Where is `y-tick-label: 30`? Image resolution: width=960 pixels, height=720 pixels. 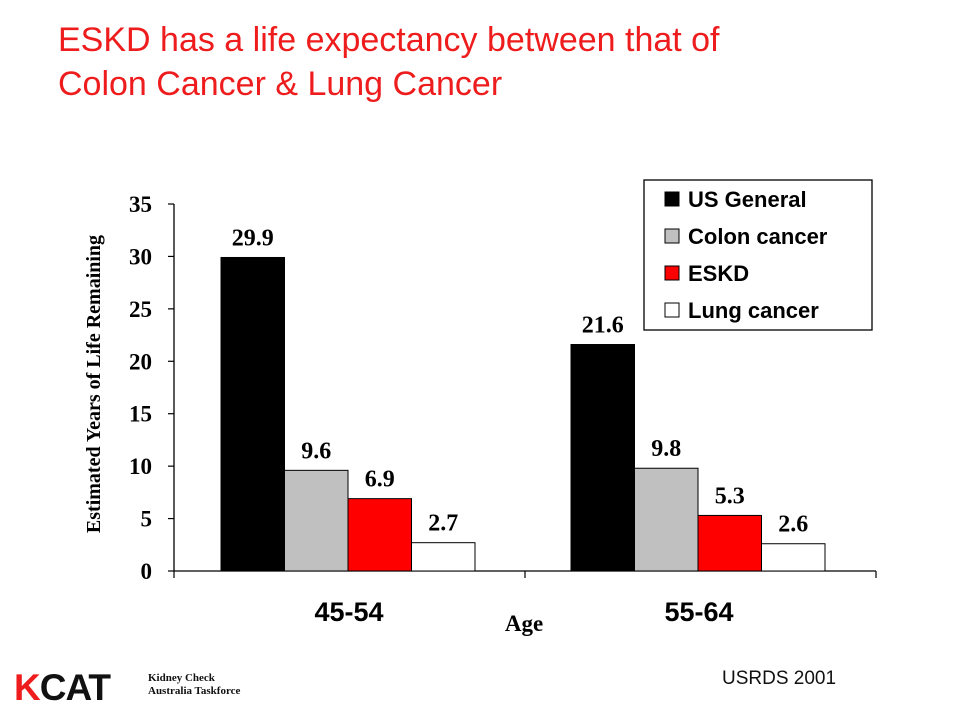 y-tick-label: 30 is located at coordinates (140, 256).